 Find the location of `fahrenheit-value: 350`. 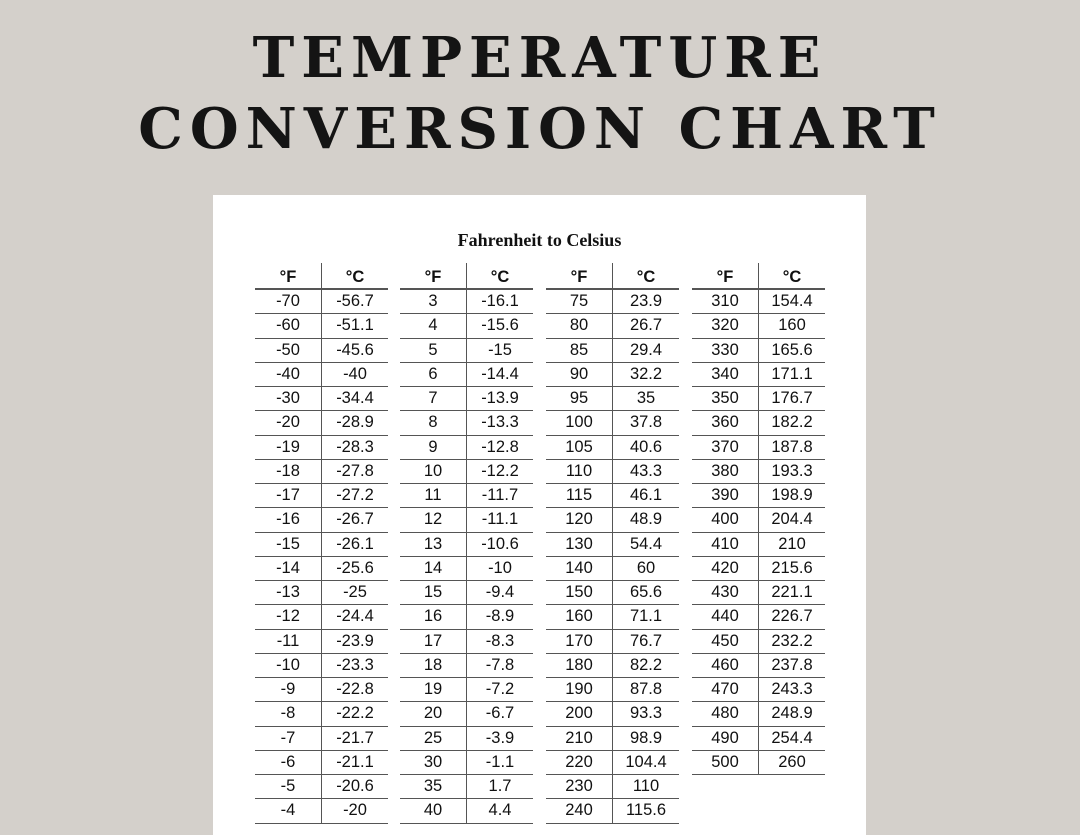

fahrenheit-value: 350 is located at coordinates (725, 399).